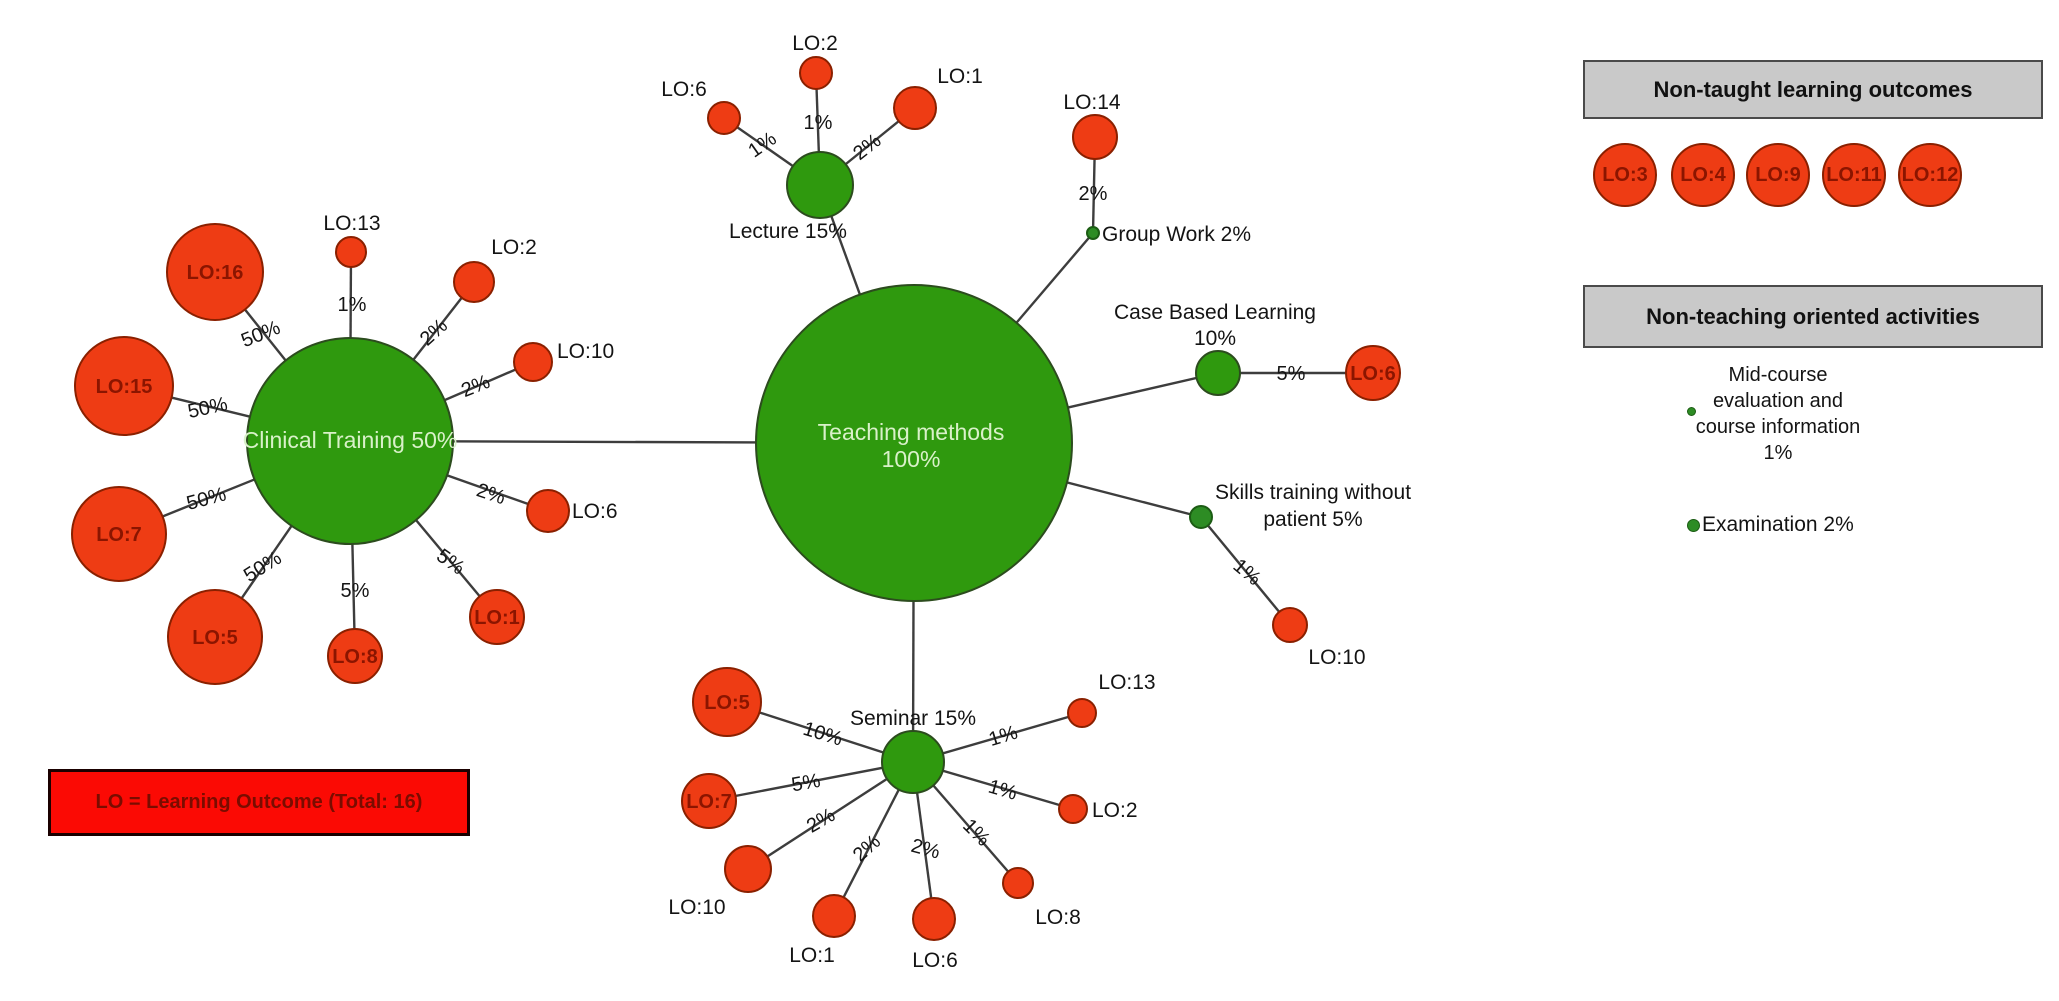 The height and width of the screenshot is (1001, 2059). Describe the element at coordinates (709, 801) in the screenshot. I see `node-lo-7-seminar-circle` at that location.